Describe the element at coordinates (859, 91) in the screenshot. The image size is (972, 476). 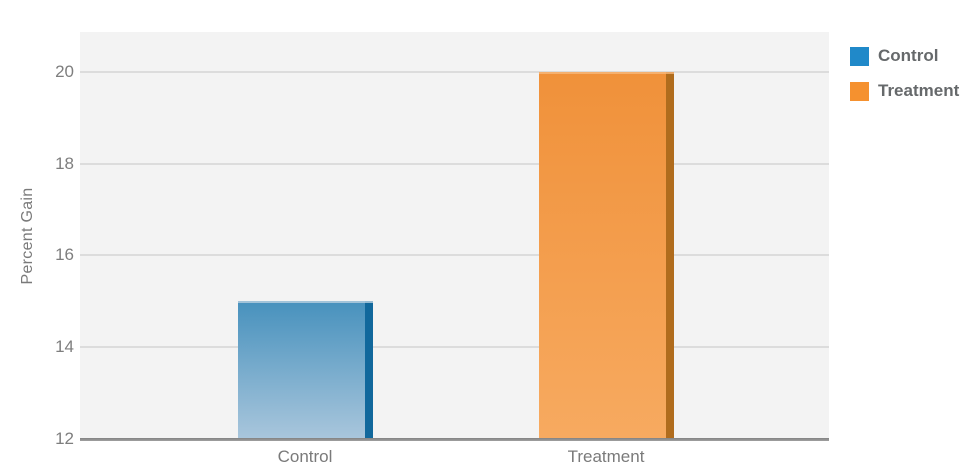
I see `legend-swatch-treatment` at that location.